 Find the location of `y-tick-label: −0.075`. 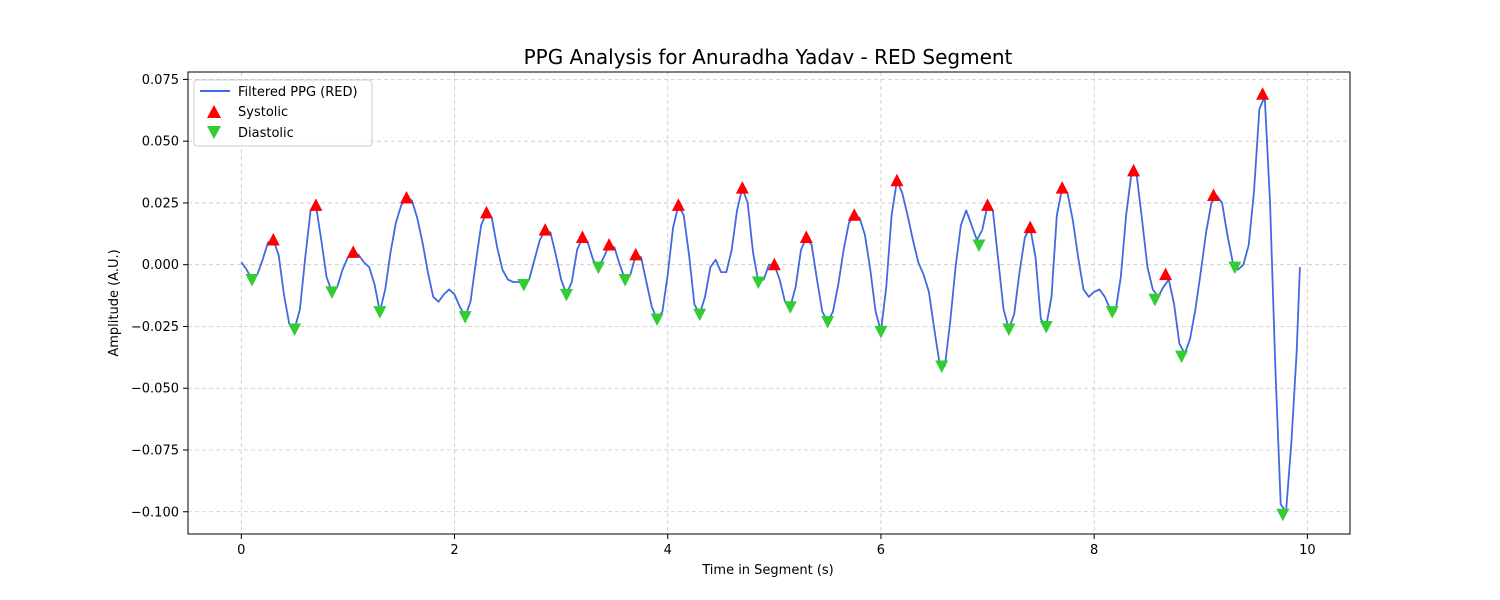

y-tick-label: −0.075 is located at coordinates (155, 451).